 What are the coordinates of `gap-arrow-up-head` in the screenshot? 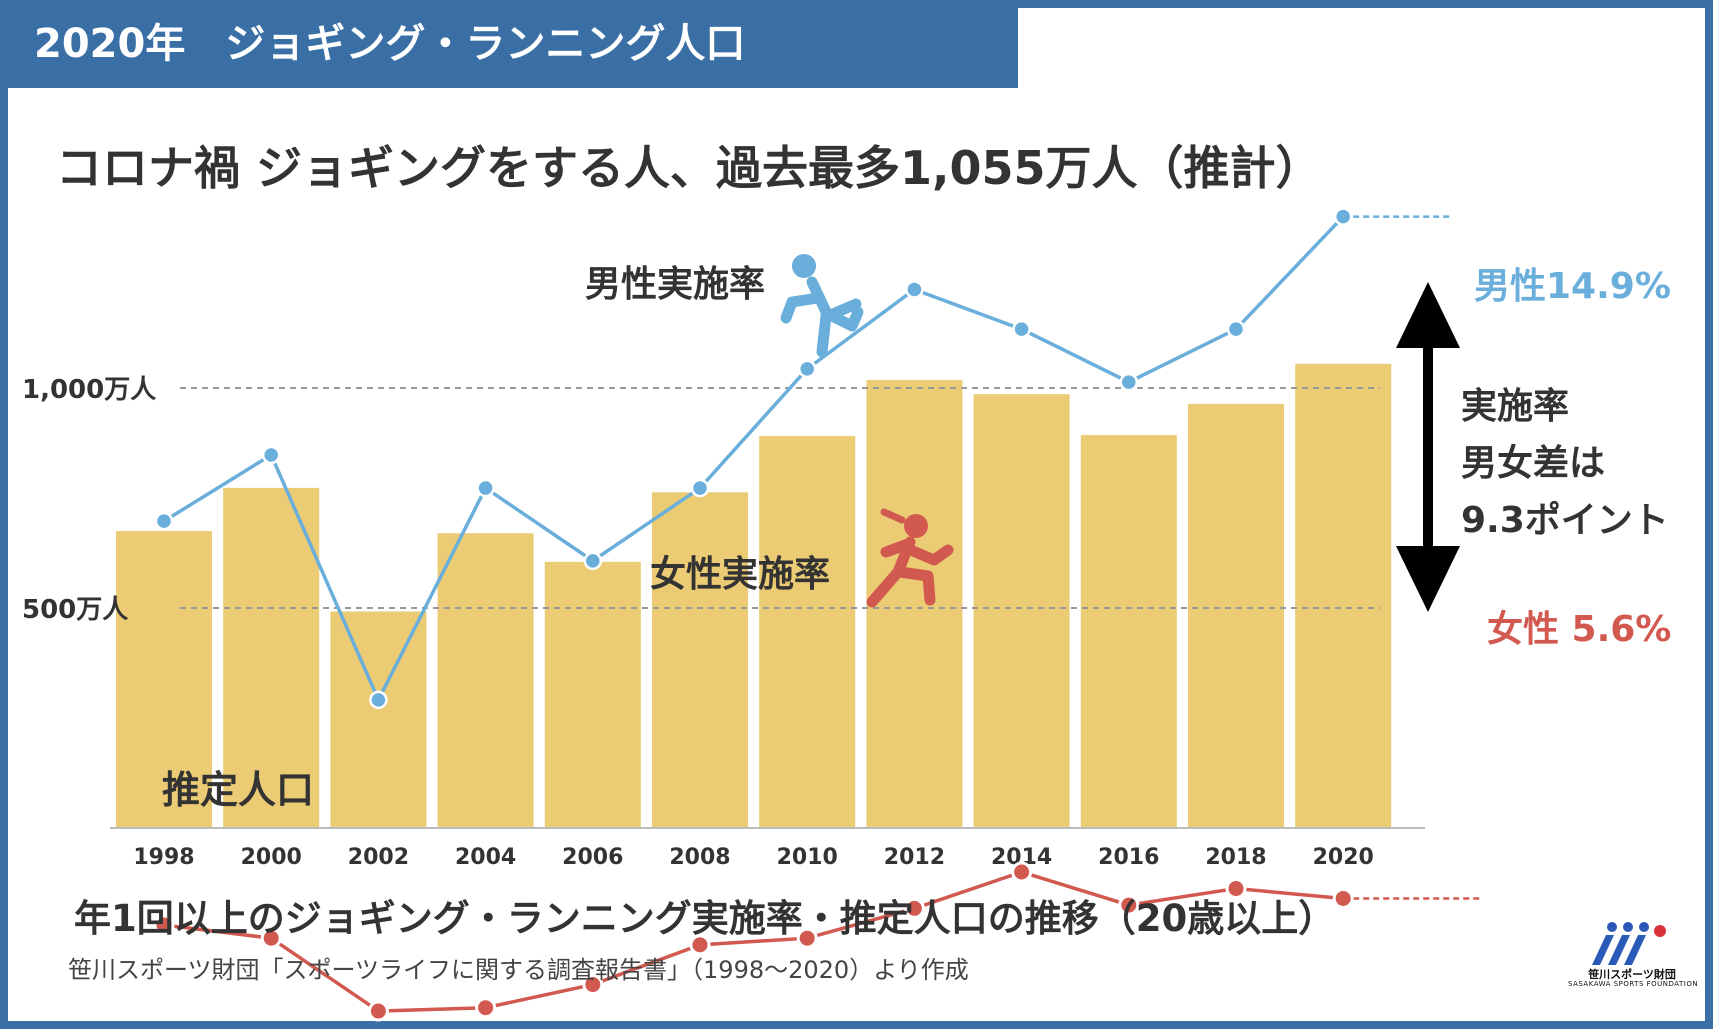 It's located at (1428, 315).